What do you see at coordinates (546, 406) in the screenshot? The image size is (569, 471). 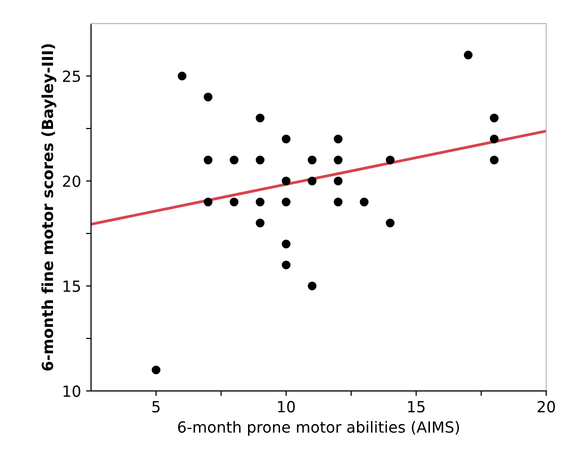 I see `x-tick-label: 20` at bounding box center [546, 406].